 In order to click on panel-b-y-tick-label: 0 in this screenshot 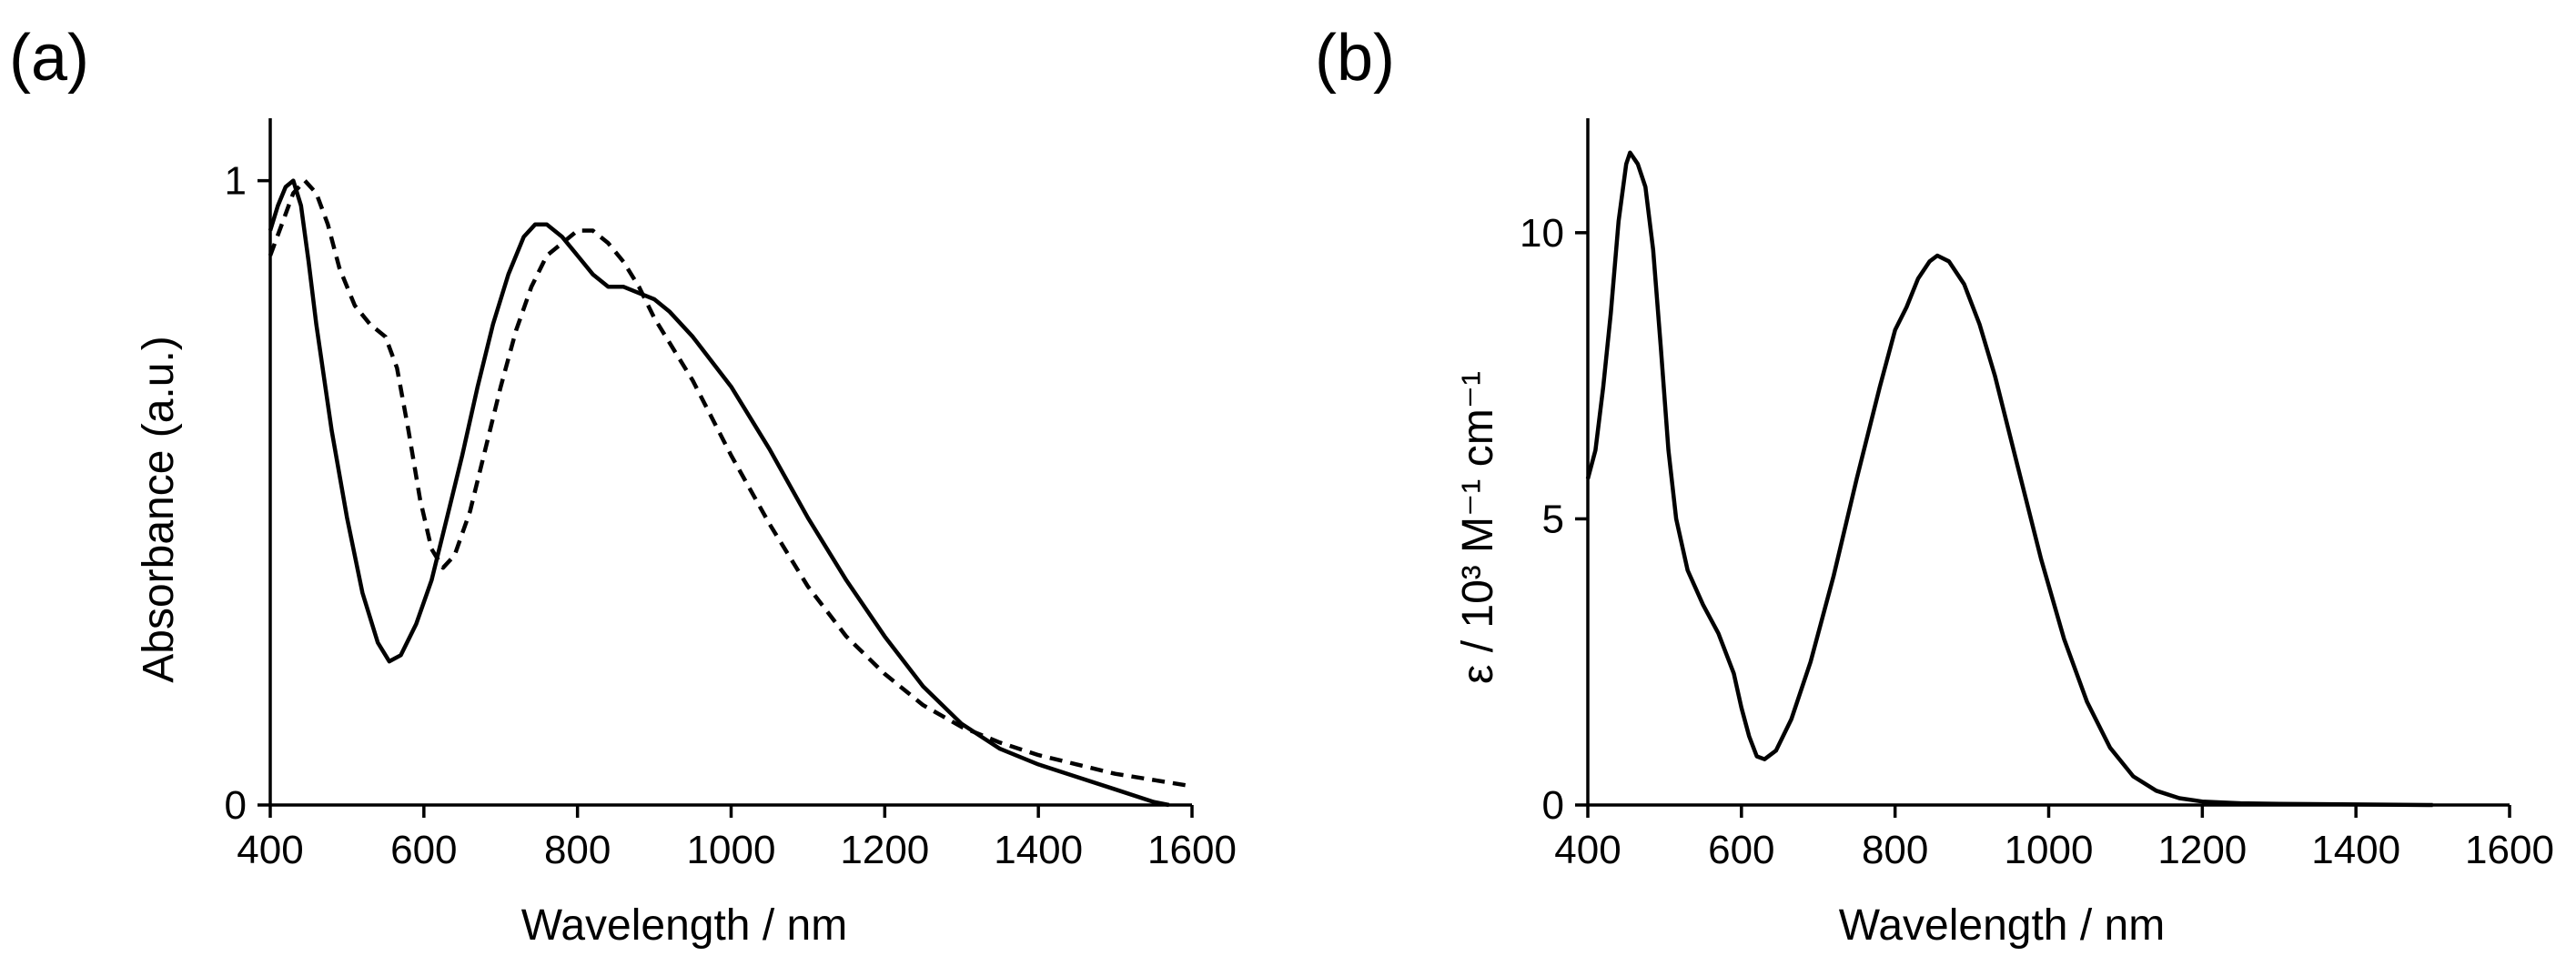, I will do `click(1553, 805)`.